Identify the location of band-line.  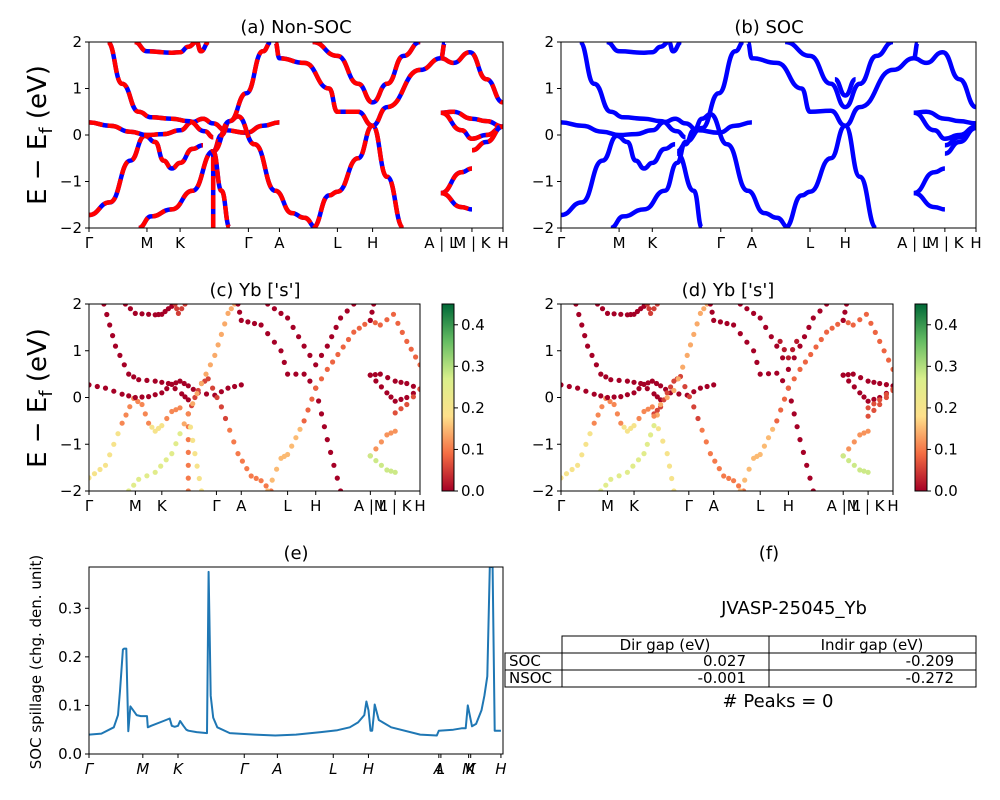
(632, 91).